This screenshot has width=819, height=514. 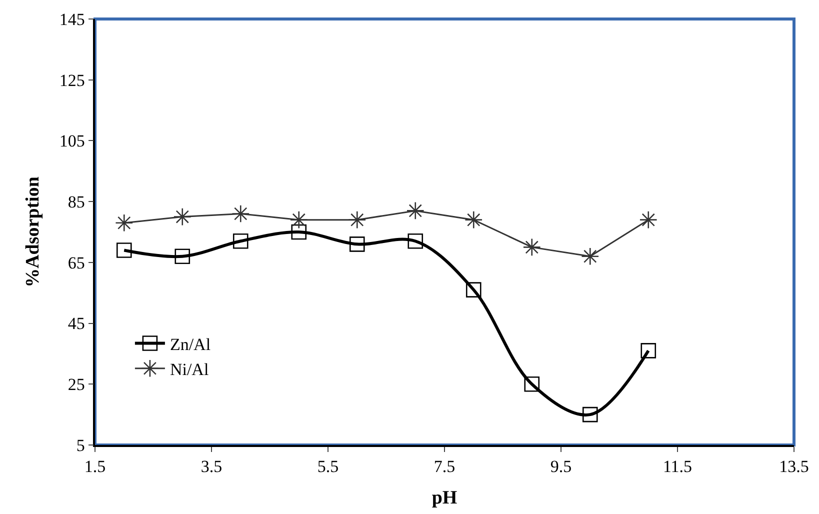 I want to click on x-tick-label: 13.5, so click(x=794, y=466).